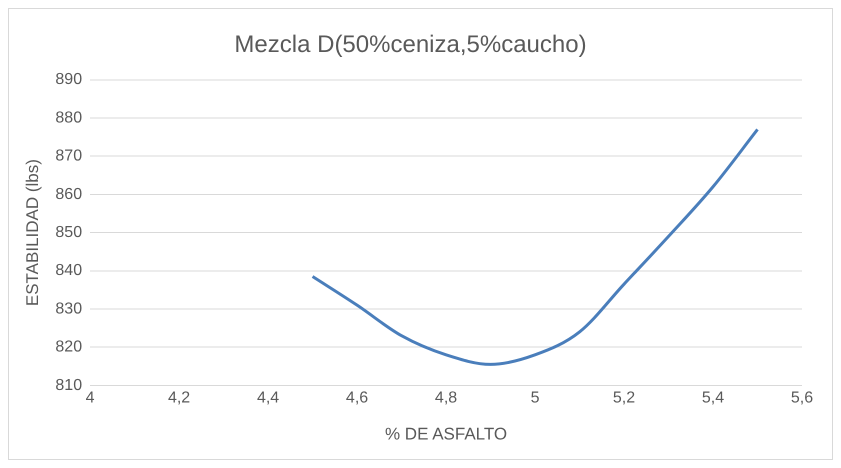 This screenshot has width=841, height=468. Describe the element at coordinates (68, 385) in the screenshot. I see `y-tick-label: 810` at that location.